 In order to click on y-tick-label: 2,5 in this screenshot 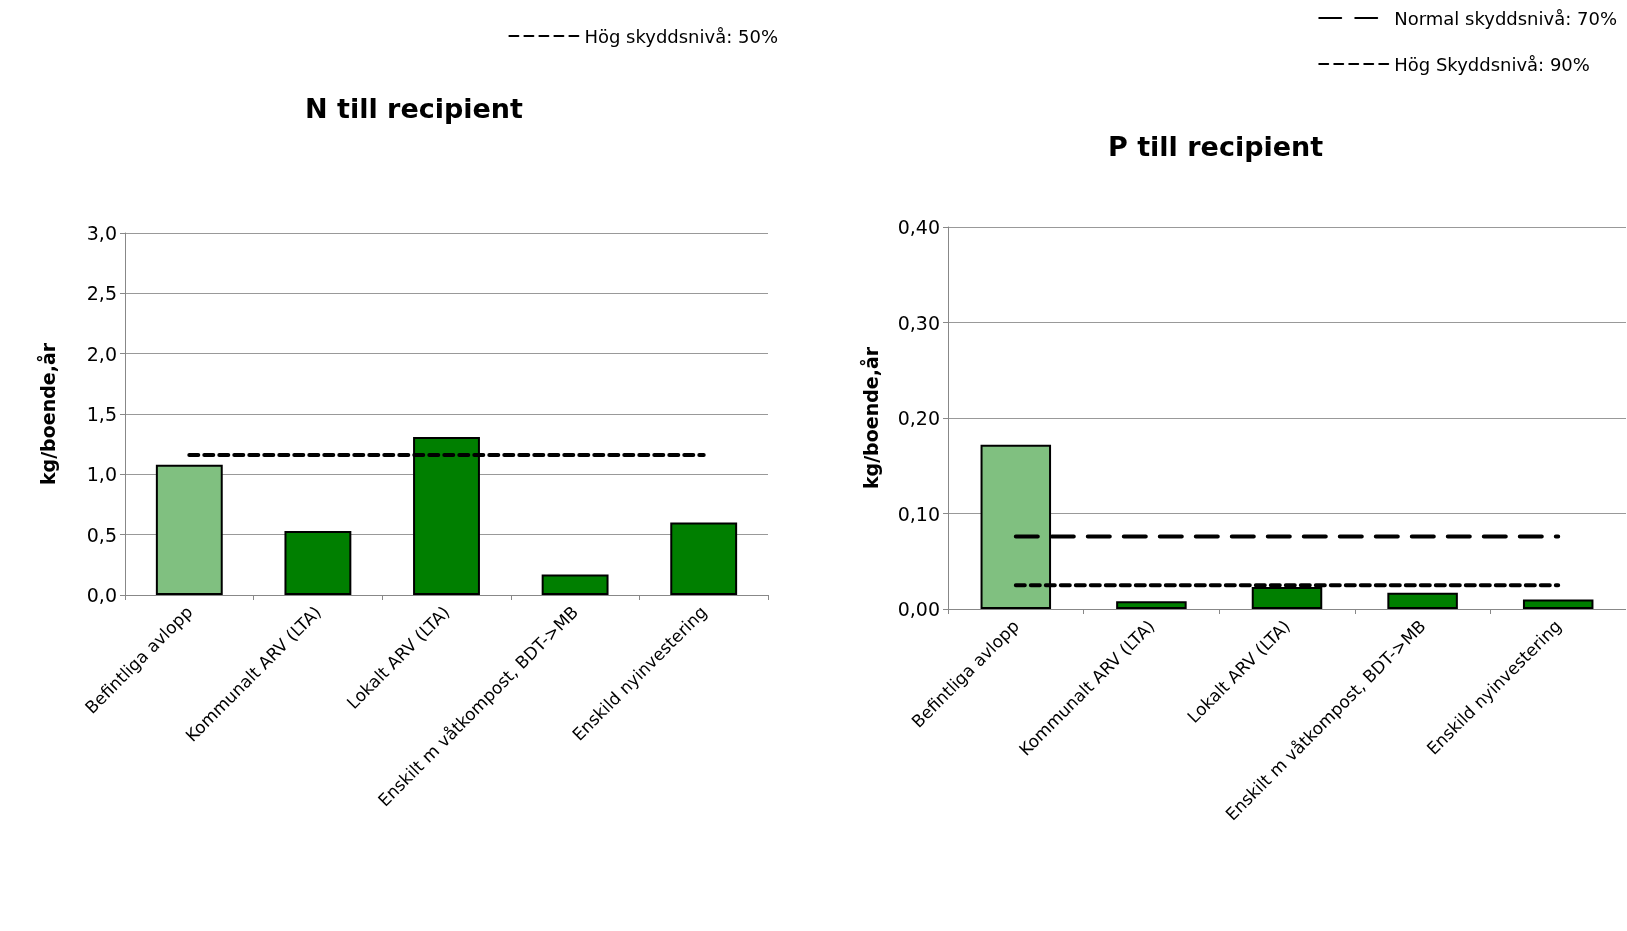, I will do `click(101, 293)`.